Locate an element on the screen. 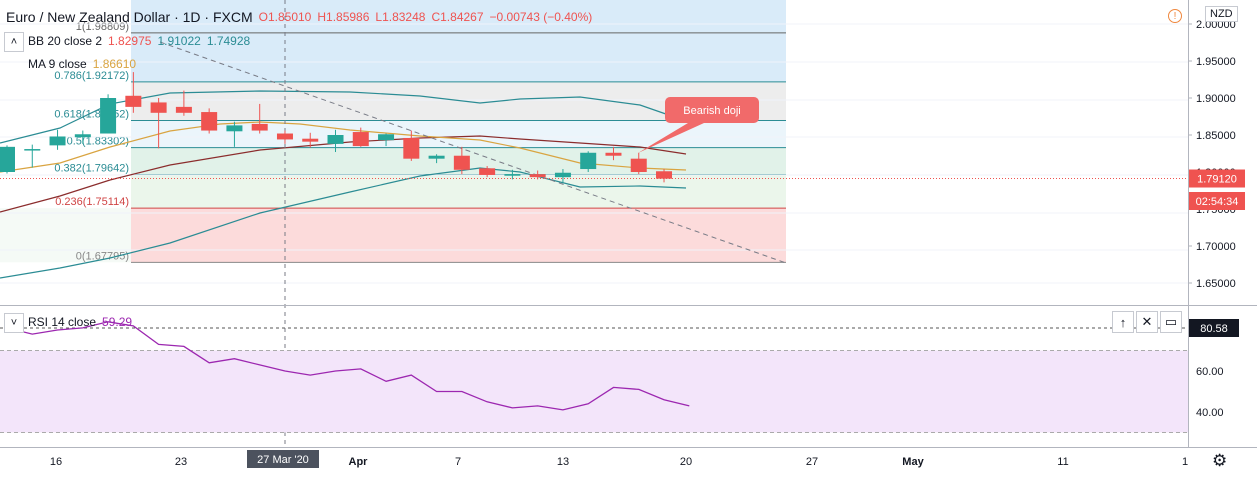 The height and width of the screenshot is (480, 1257). last-price-label: 1.79120 is located at coordinates (1217, 180).